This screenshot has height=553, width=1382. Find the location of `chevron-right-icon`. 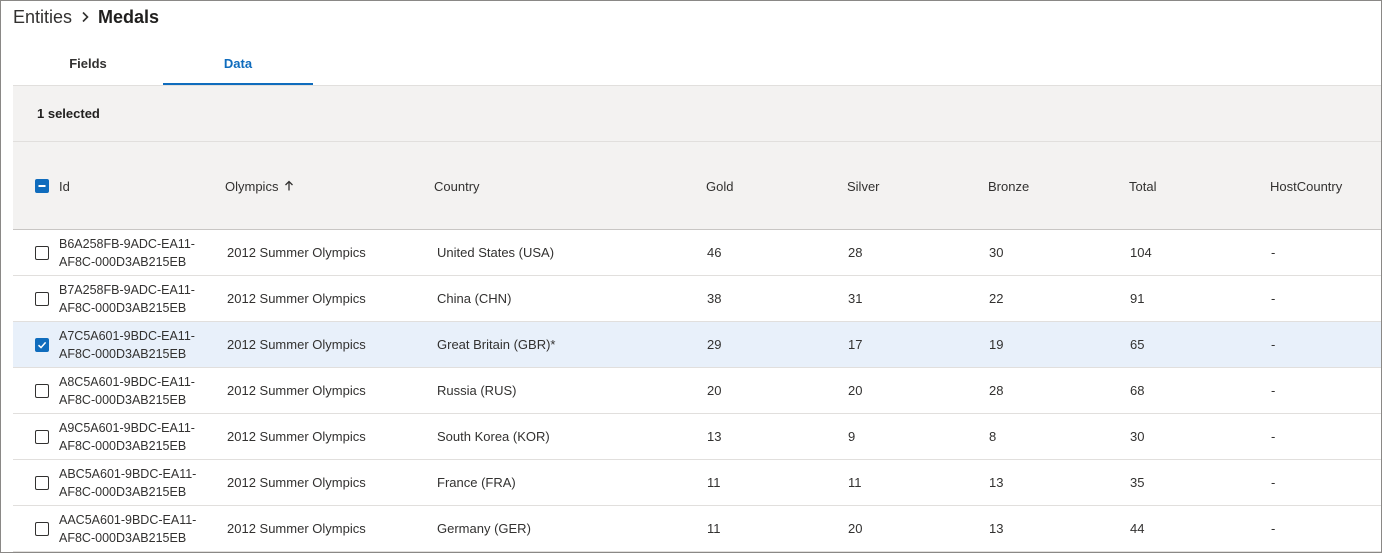

chevron-right-icon is located at coordinates (85, 17).